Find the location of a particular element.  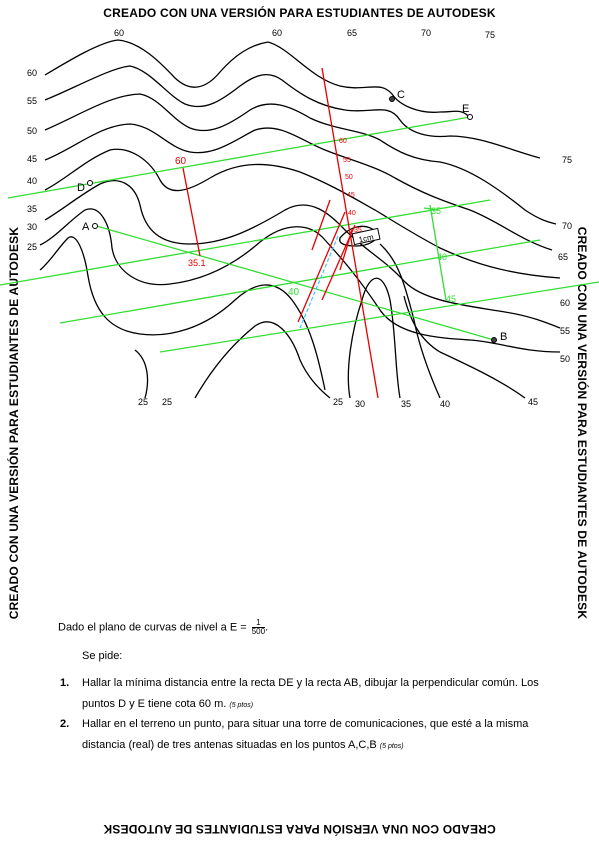

point-a is located at coordinates (95, 226).